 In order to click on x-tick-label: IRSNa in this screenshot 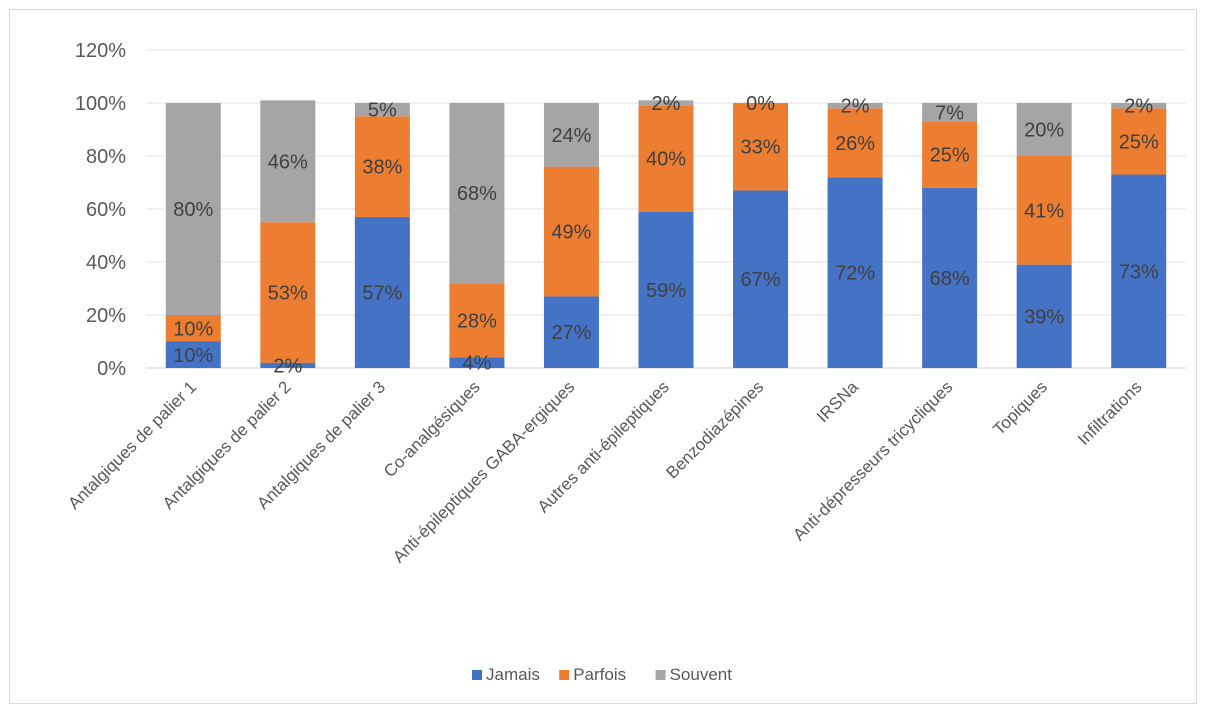, I will do `click(837, 401)`.